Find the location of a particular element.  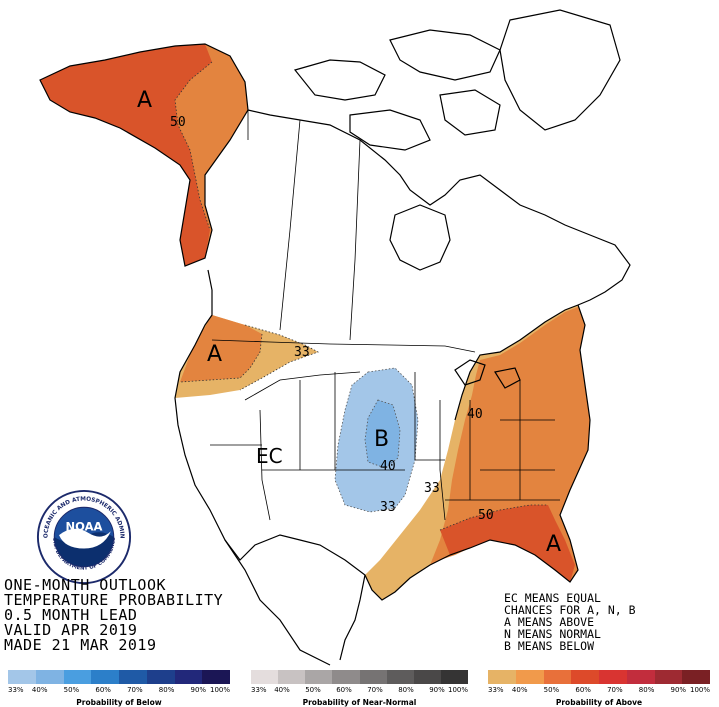

legend-normal-caption: Probability of Near-Normal is located at coordinates (359, 702).